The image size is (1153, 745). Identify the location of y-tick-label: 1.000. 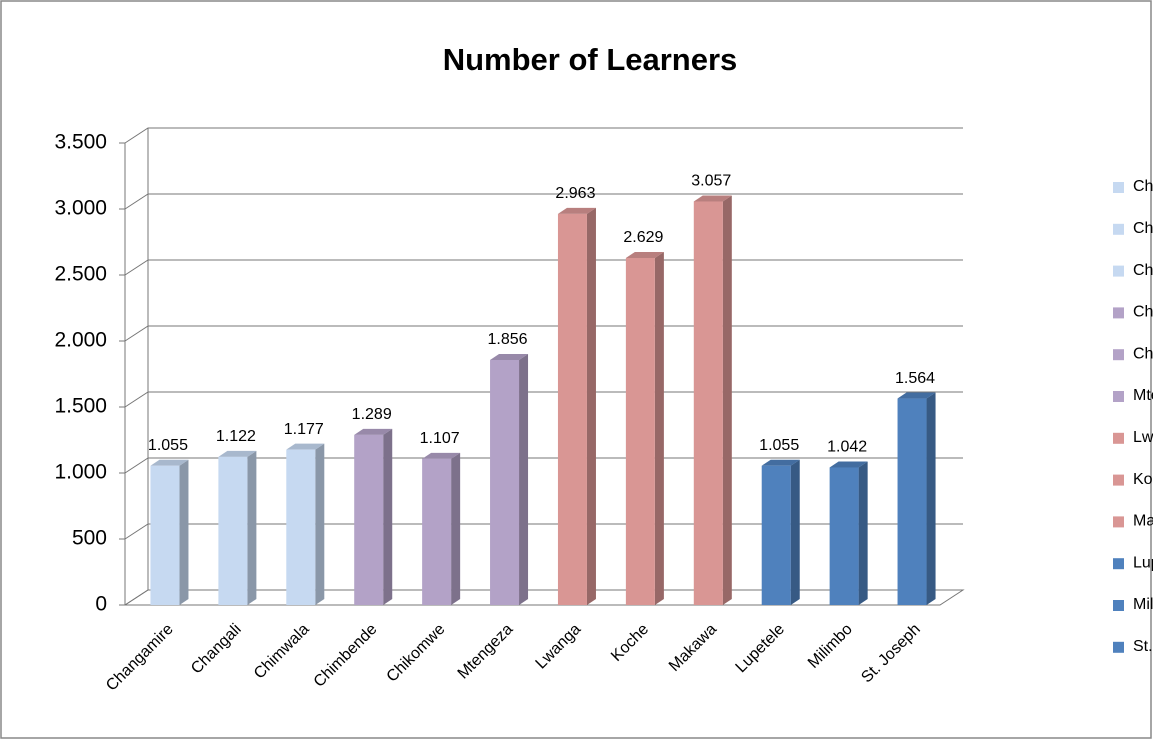
(80, 472).